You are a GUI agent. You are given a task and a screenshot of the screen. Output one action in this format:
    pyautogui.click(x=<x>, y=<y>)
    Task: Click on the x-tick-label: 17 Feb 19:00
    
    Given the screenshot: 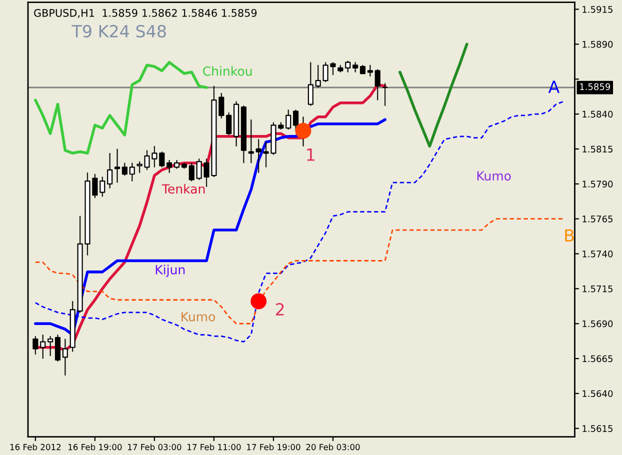 What is the action you would take?
    pyautogui.click(x=273, y=447)
    